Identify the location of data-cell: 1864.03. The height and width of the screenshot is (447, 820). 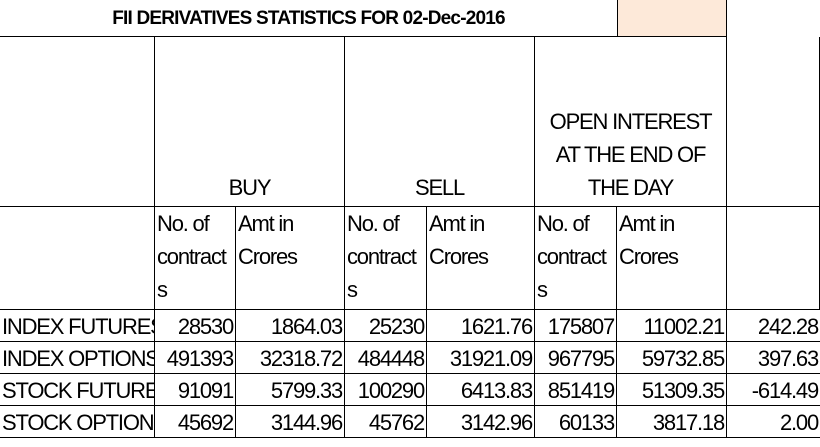
(290, 326).